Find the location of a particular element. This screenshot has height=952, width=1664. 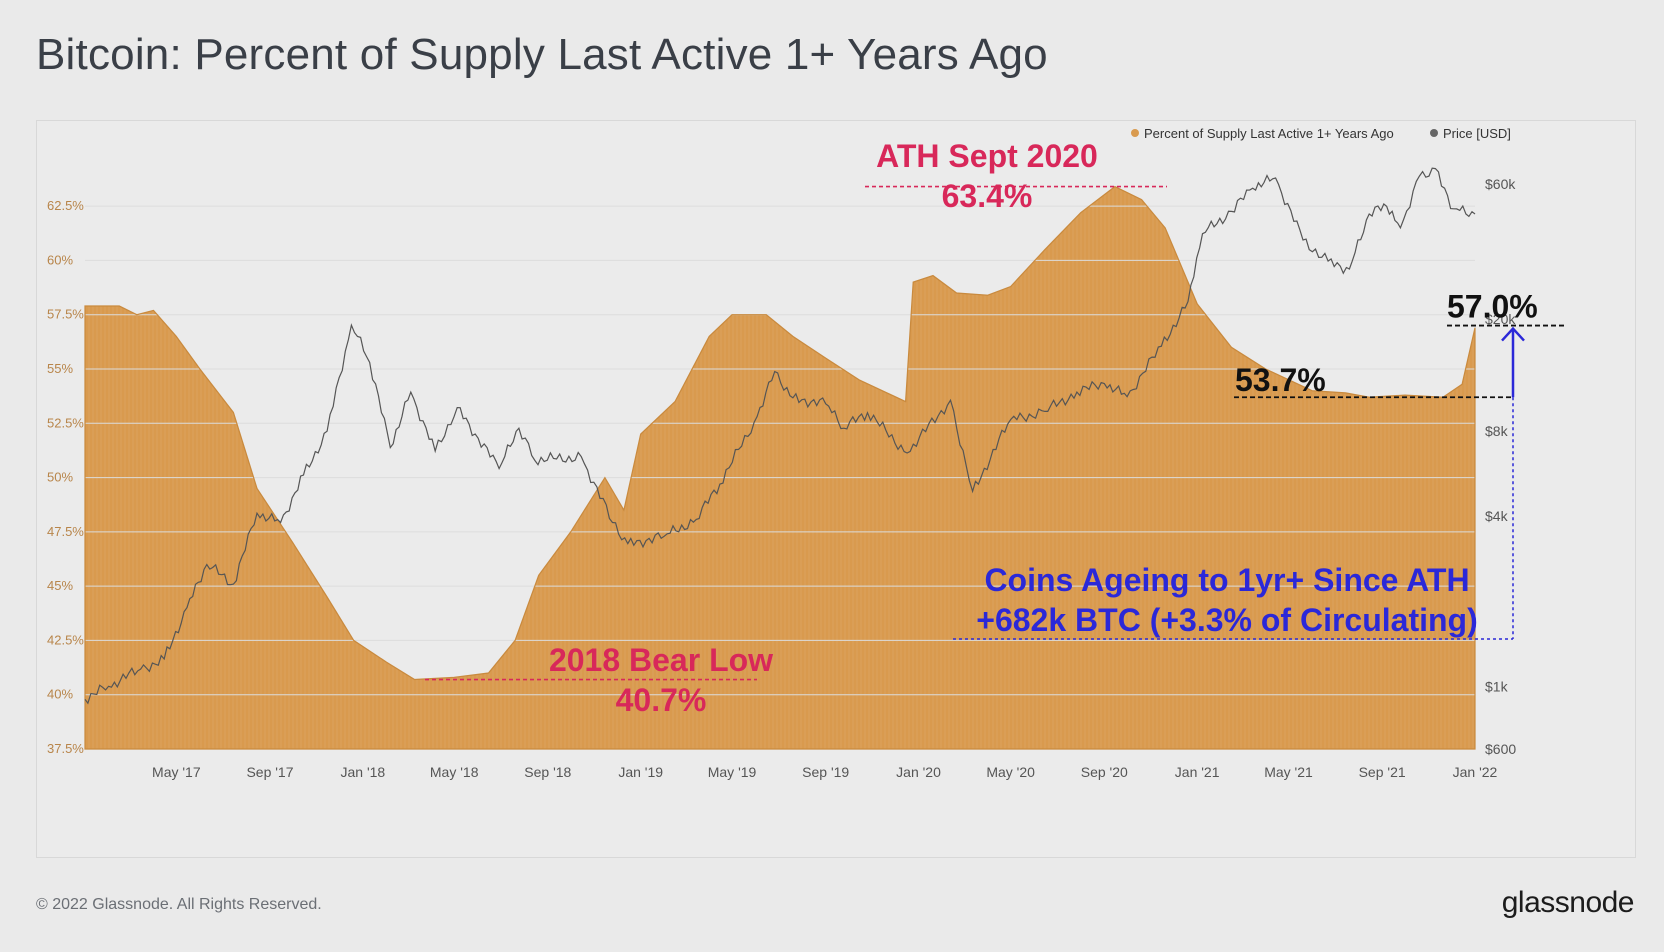

left-tick-label: 47.5% is located at coordinates (65, 531).